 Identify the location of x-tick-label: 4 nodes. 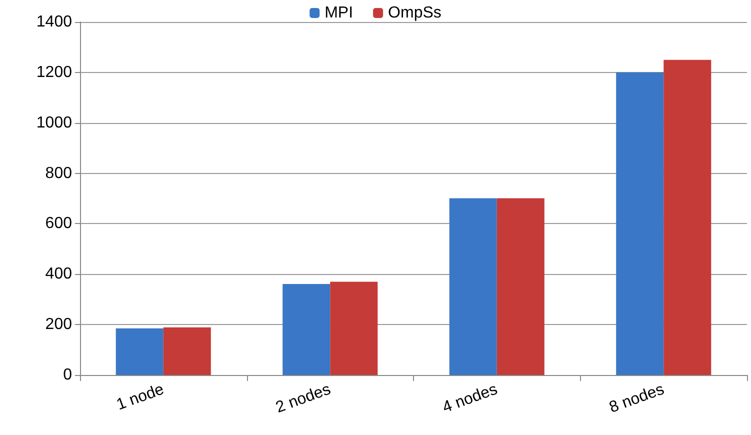
(470, 398).